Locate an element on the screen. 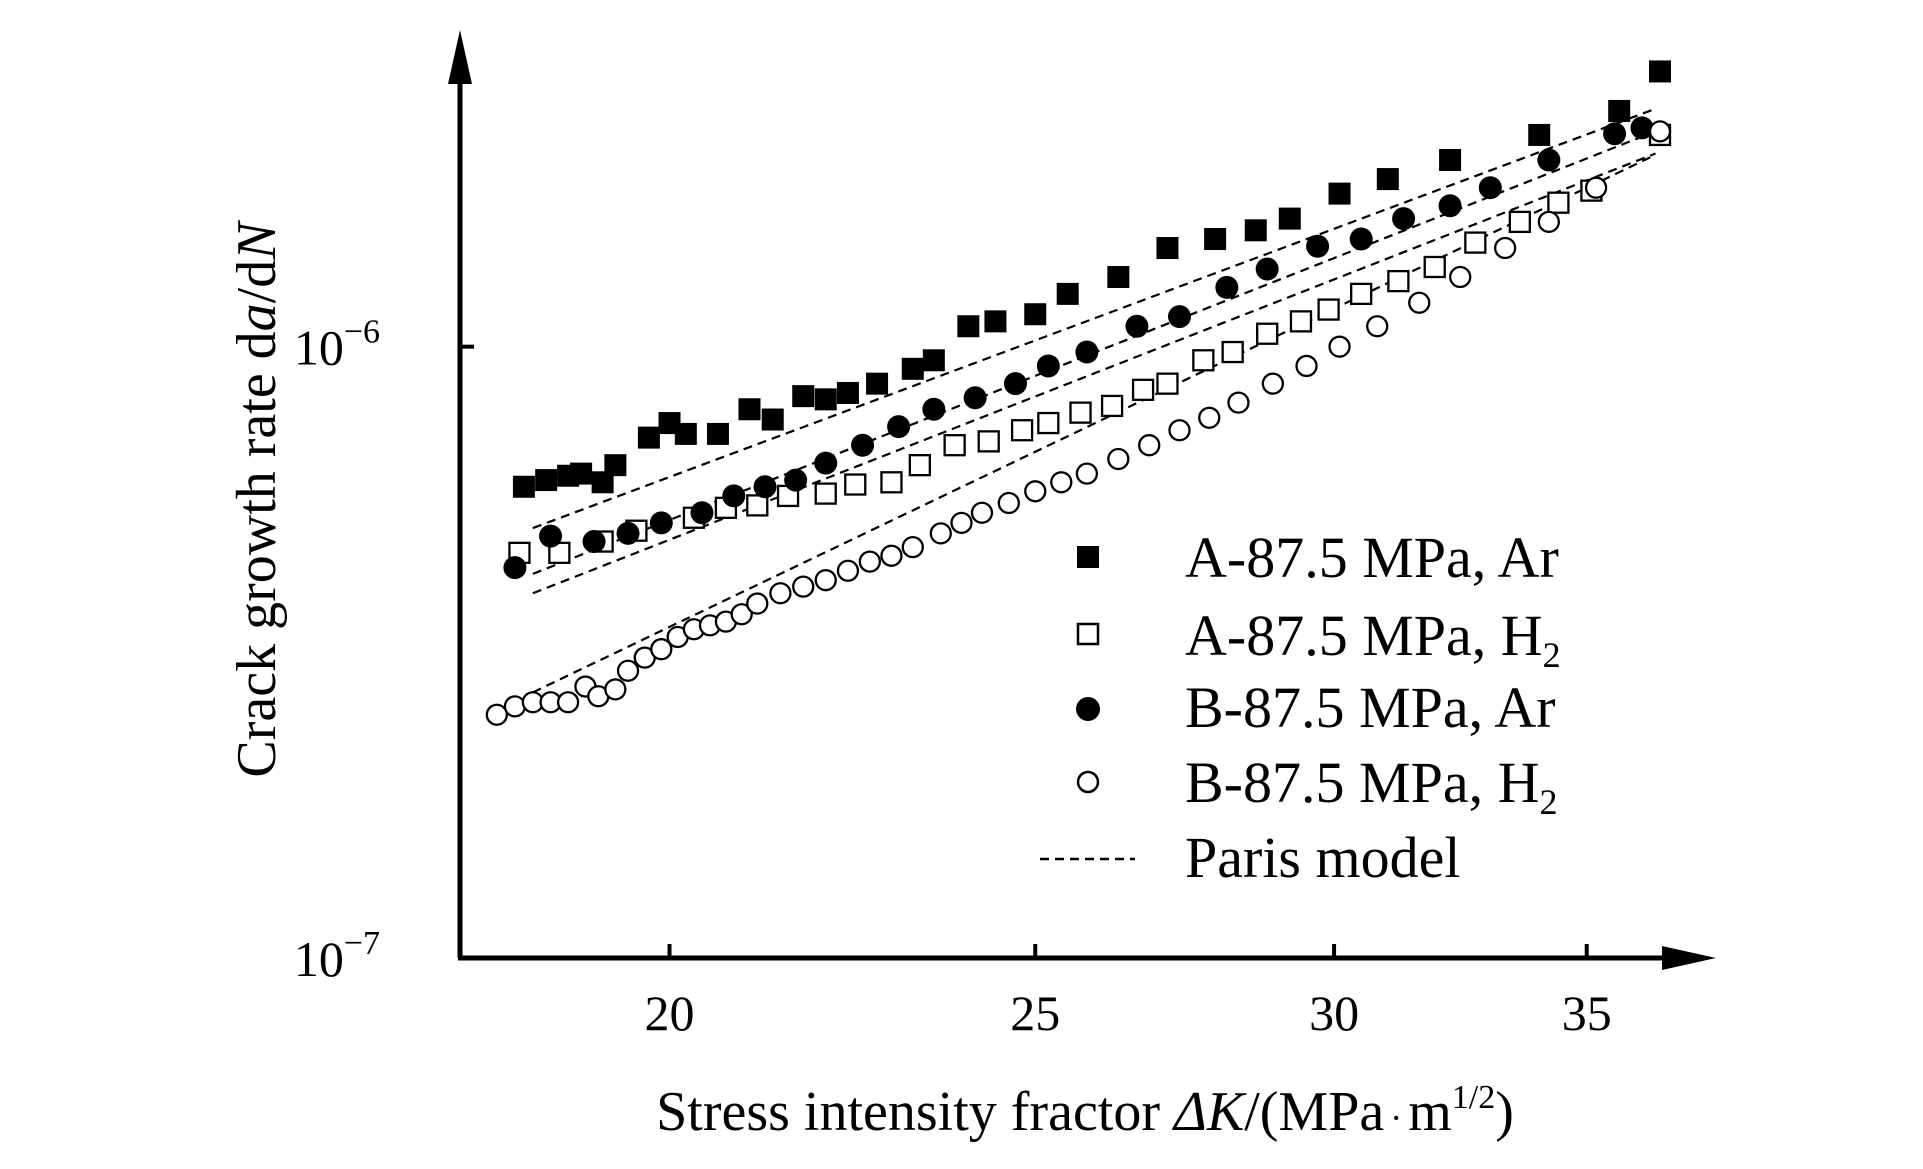 The width and height of the screenshot is (1923, 1169). x-ticks: 20 25 30 35 is located at coordinates (1128, 992).